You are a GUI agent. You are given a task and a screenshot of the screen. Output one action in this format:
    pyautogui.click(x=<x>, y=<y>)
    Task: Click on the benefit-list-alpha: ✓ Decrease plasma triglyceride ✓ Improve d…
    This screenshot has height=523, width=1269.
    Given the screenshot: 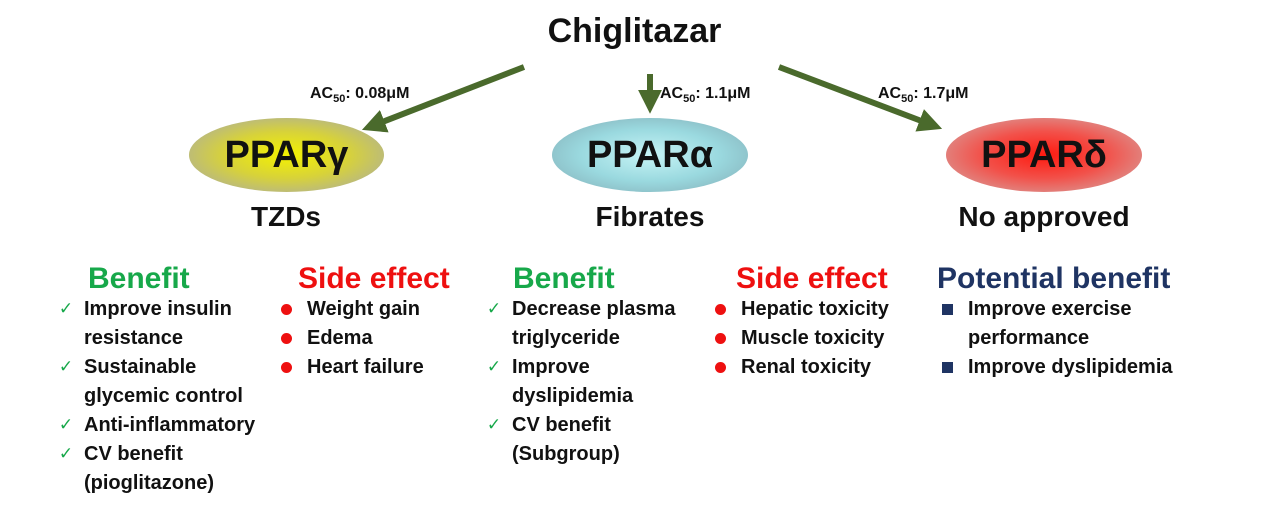 What is the action you would take?
    pyautogui.click(x=594, y=382)
    